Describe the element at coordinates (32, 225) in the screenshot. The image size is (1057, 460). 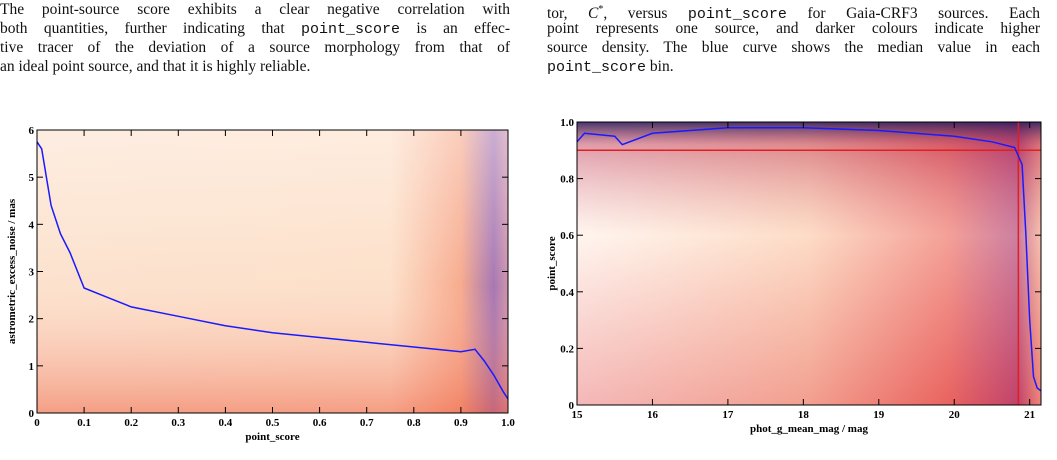
I see `y-tick-label: 4` at that location.